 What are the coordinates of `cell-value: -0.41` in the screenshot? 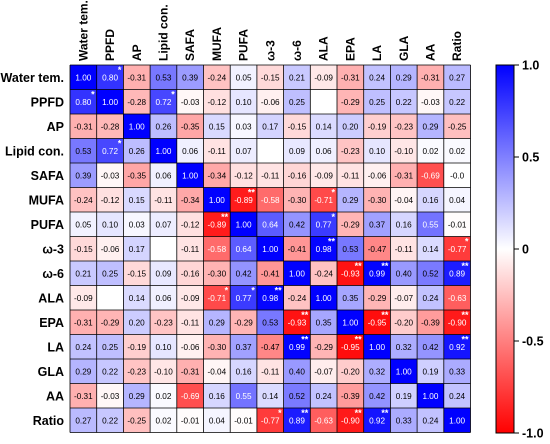 It's located at (270, 273).